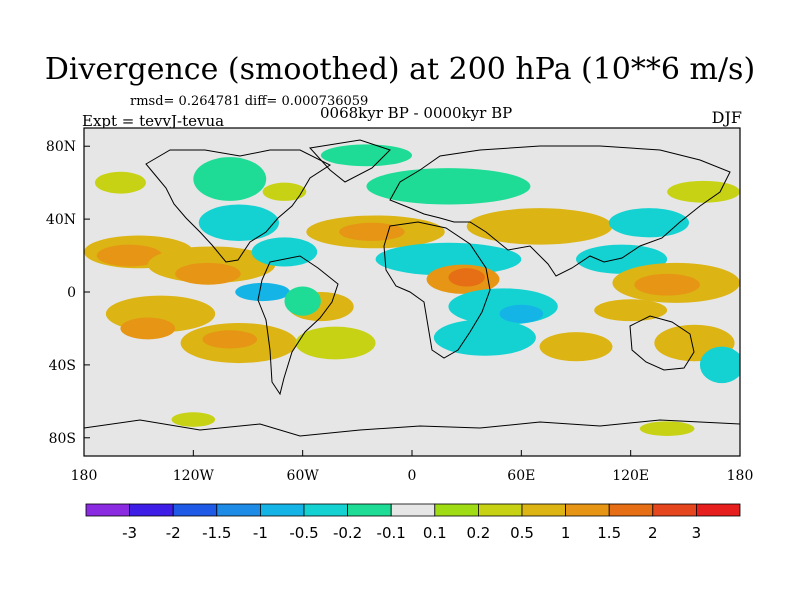  Describe the element at coordinates (521, 476) in the screenshot. I see `x-tick-label: 60E` at that location.